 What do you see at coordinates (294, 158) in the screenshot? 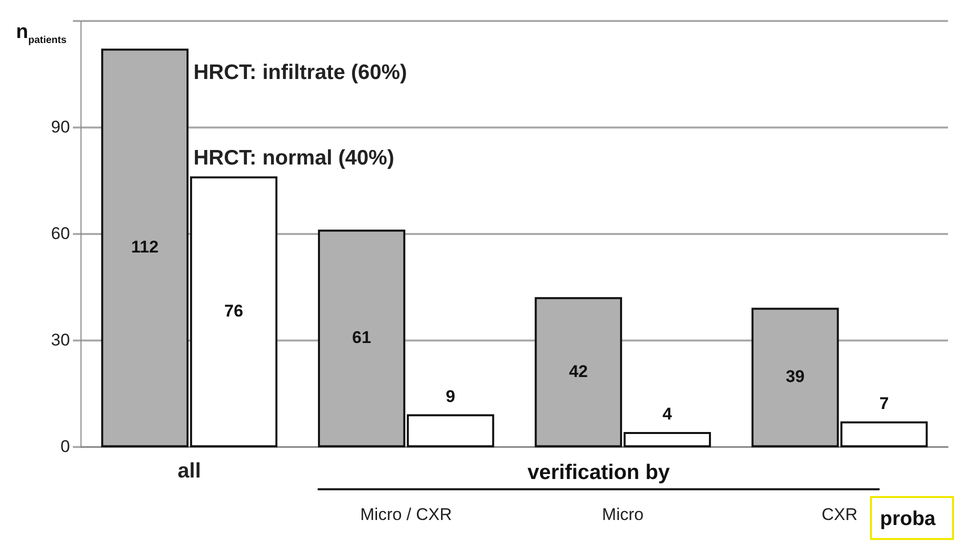
I see `series-label: HRCT: normal (40%)` at bounding box center [294, 158].